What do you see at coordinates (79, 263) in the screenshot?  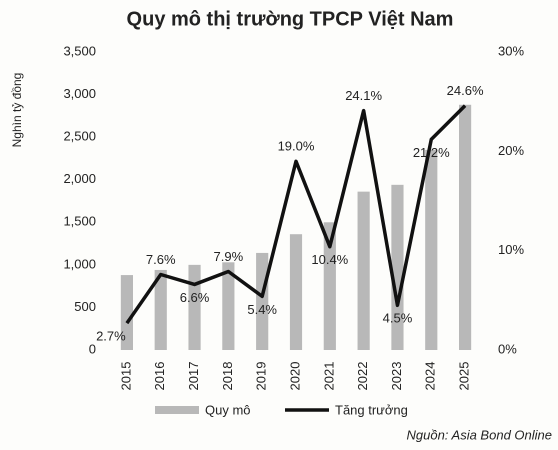 I see `y-tick-label: 1,000` at bounding box center [79, 263].